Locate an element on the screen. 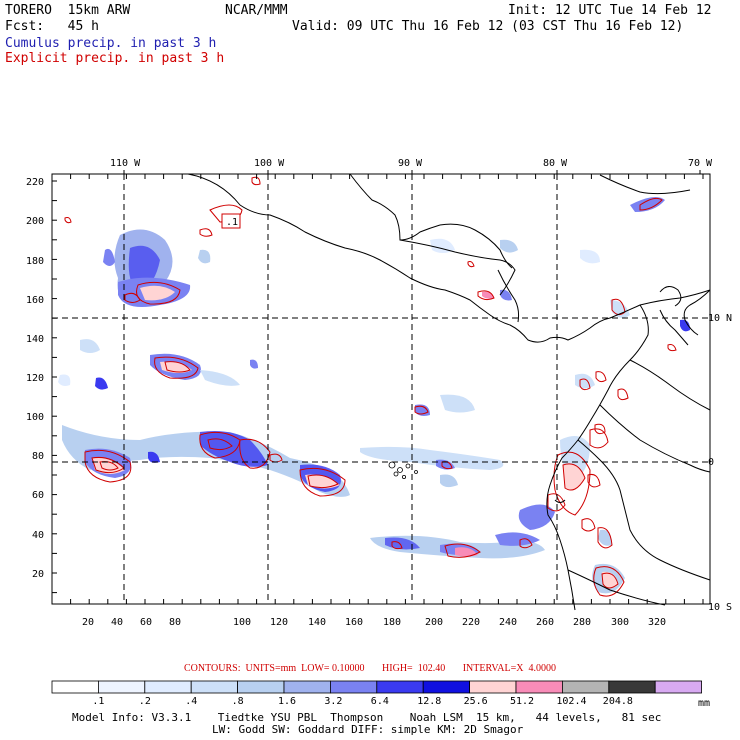  x-tick-label: 160 is located at coordinates (354, 622).